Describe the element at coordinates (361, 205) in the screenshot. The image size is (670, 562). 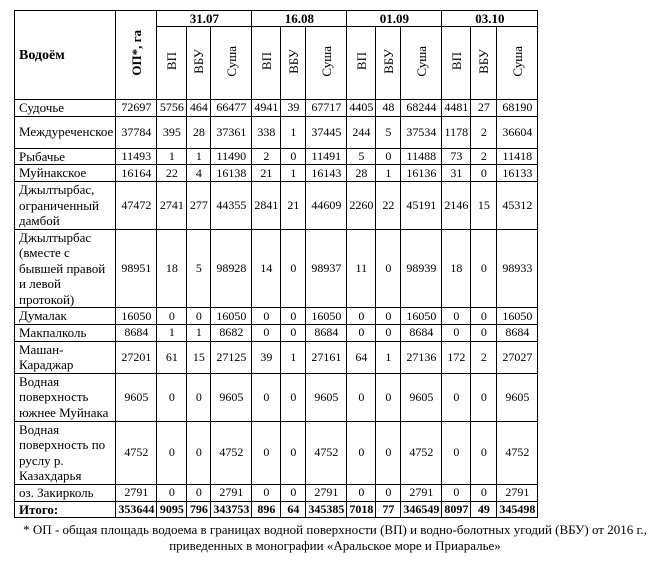
I see `vp-cell: 2260` at that location.